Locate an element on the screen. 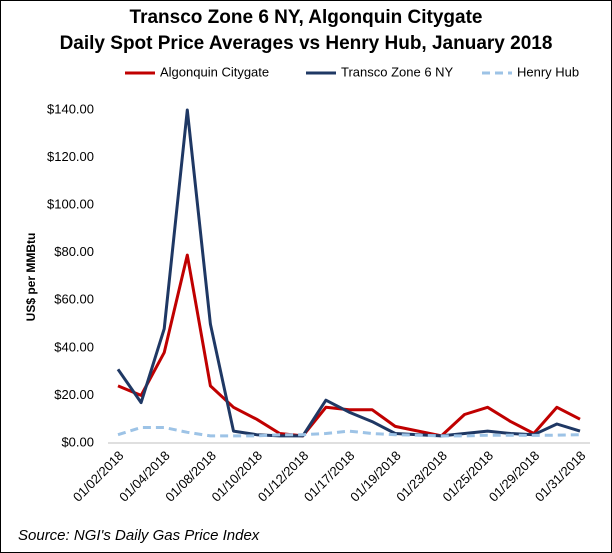 This screenshot has width=612, height=553. y-tick-label: $20.00 is located at coordinates (74, 394).